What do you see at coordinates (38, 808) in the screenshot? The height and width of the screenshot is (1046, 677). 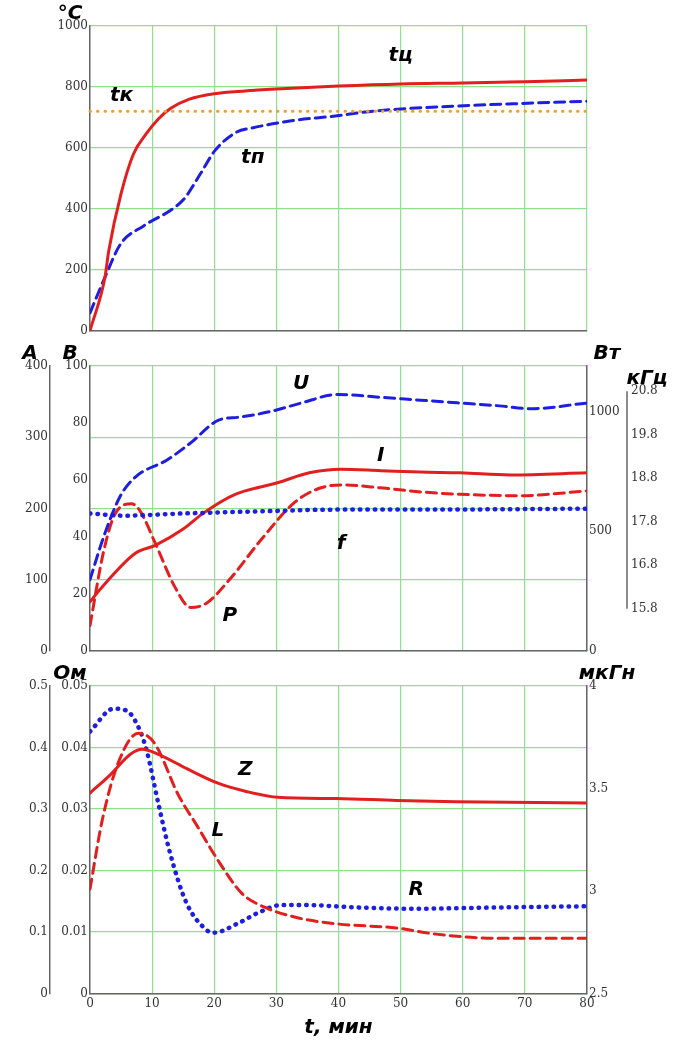 I see `y2-tick-label: 0.3` at bounding box center [38, 808].